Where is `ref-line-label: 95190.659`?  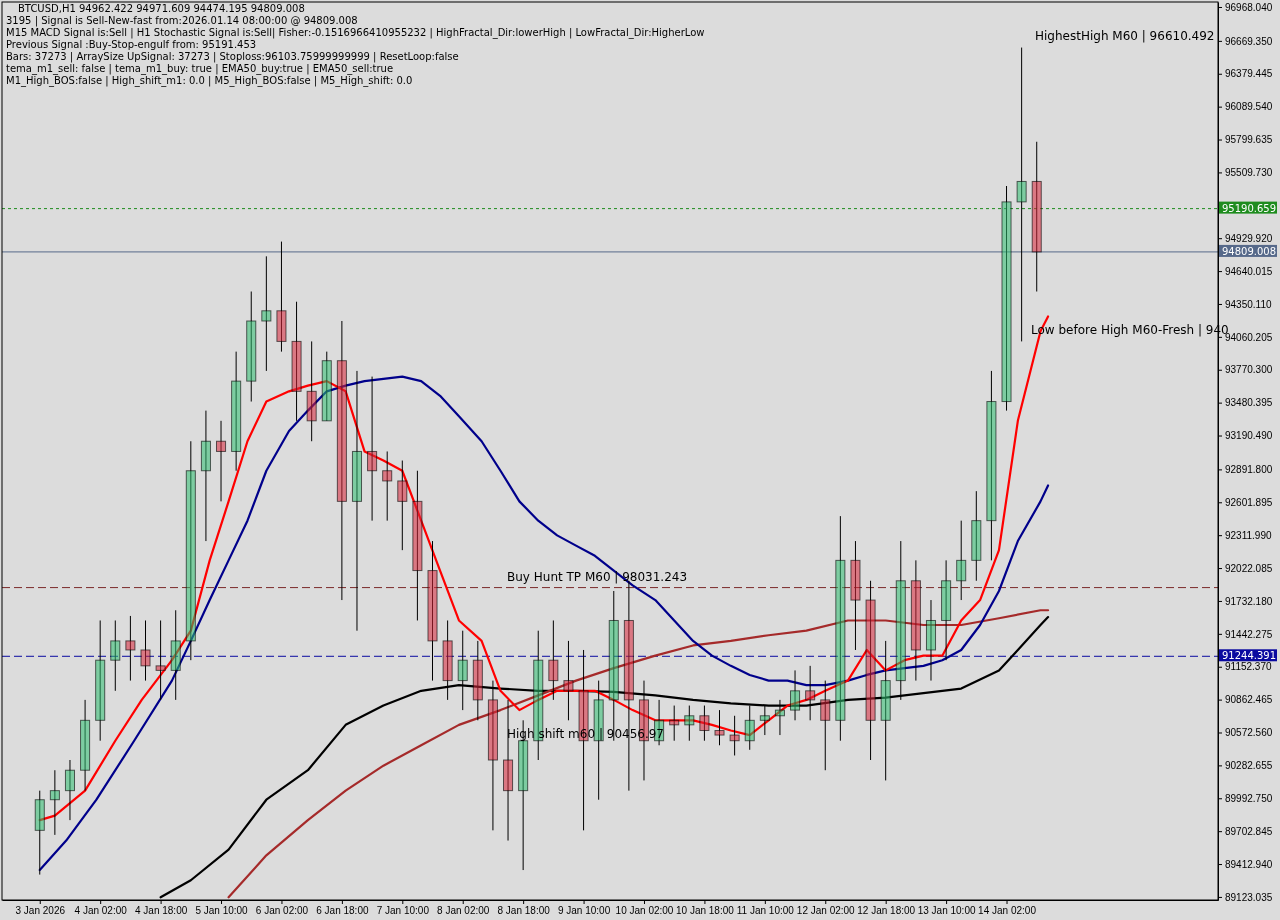 ref-line-label: 95190.659 is located at coordinates (1249, 208).